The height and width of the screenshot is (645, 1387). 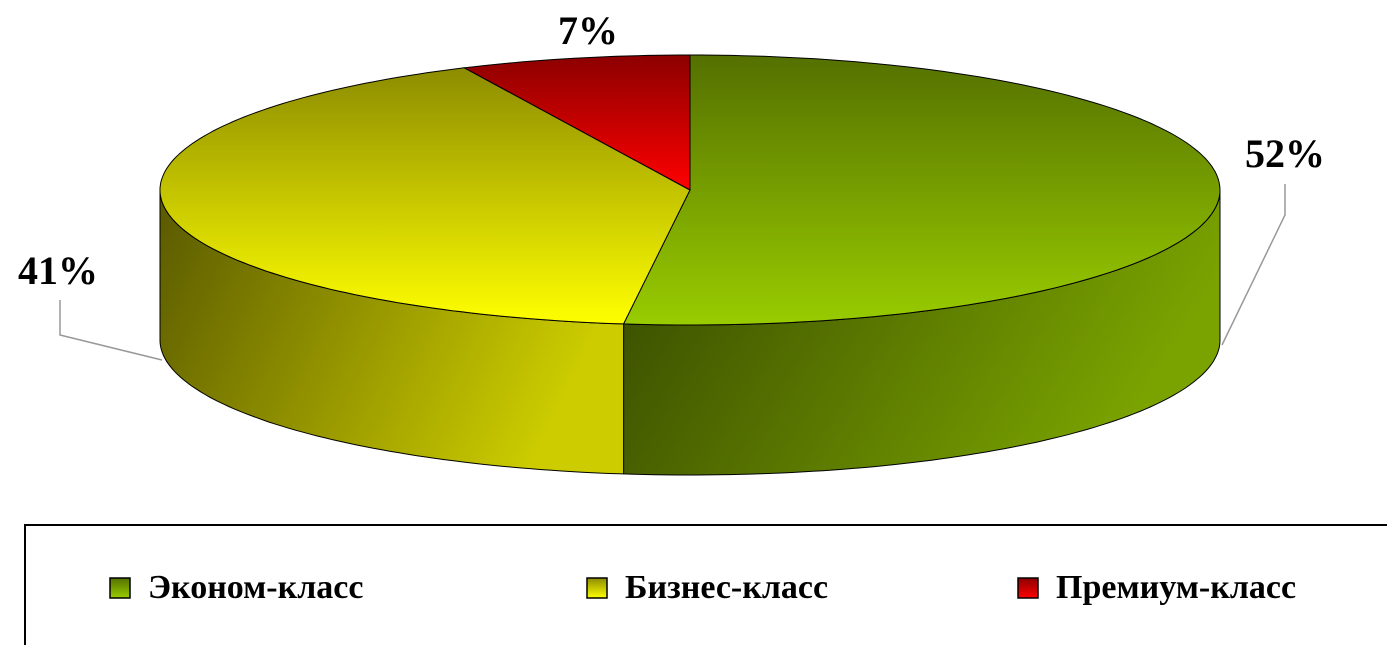 I want to click on data-label: 41%, so click(x=58, y=270).